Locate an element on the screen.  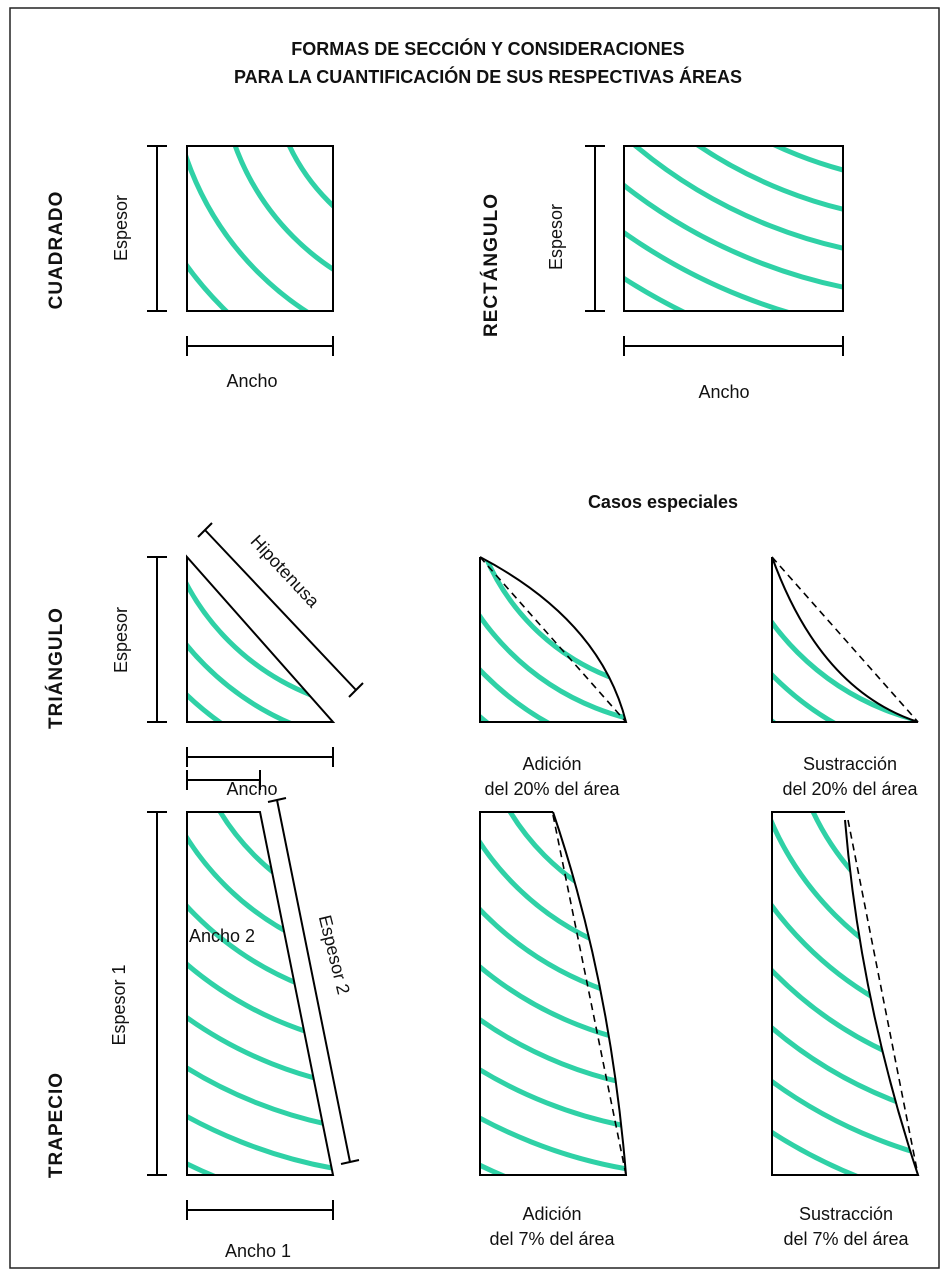
title: FORMAS DE SECCIÓN Y CONSIDERACIONES is located at coordinates (487, 48).